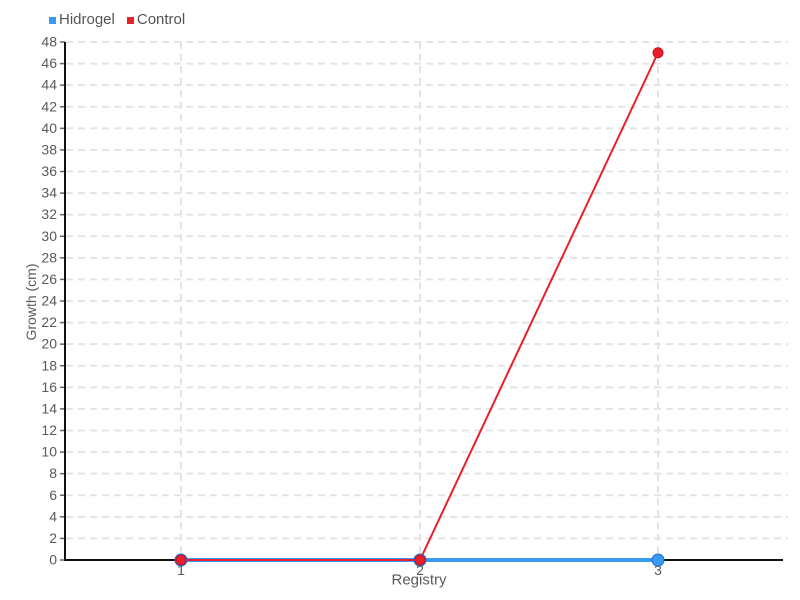 Image resolution: width=800 pixels, height=600 pixels. I want to click on y-tick-label: 2, so click(53, 538).